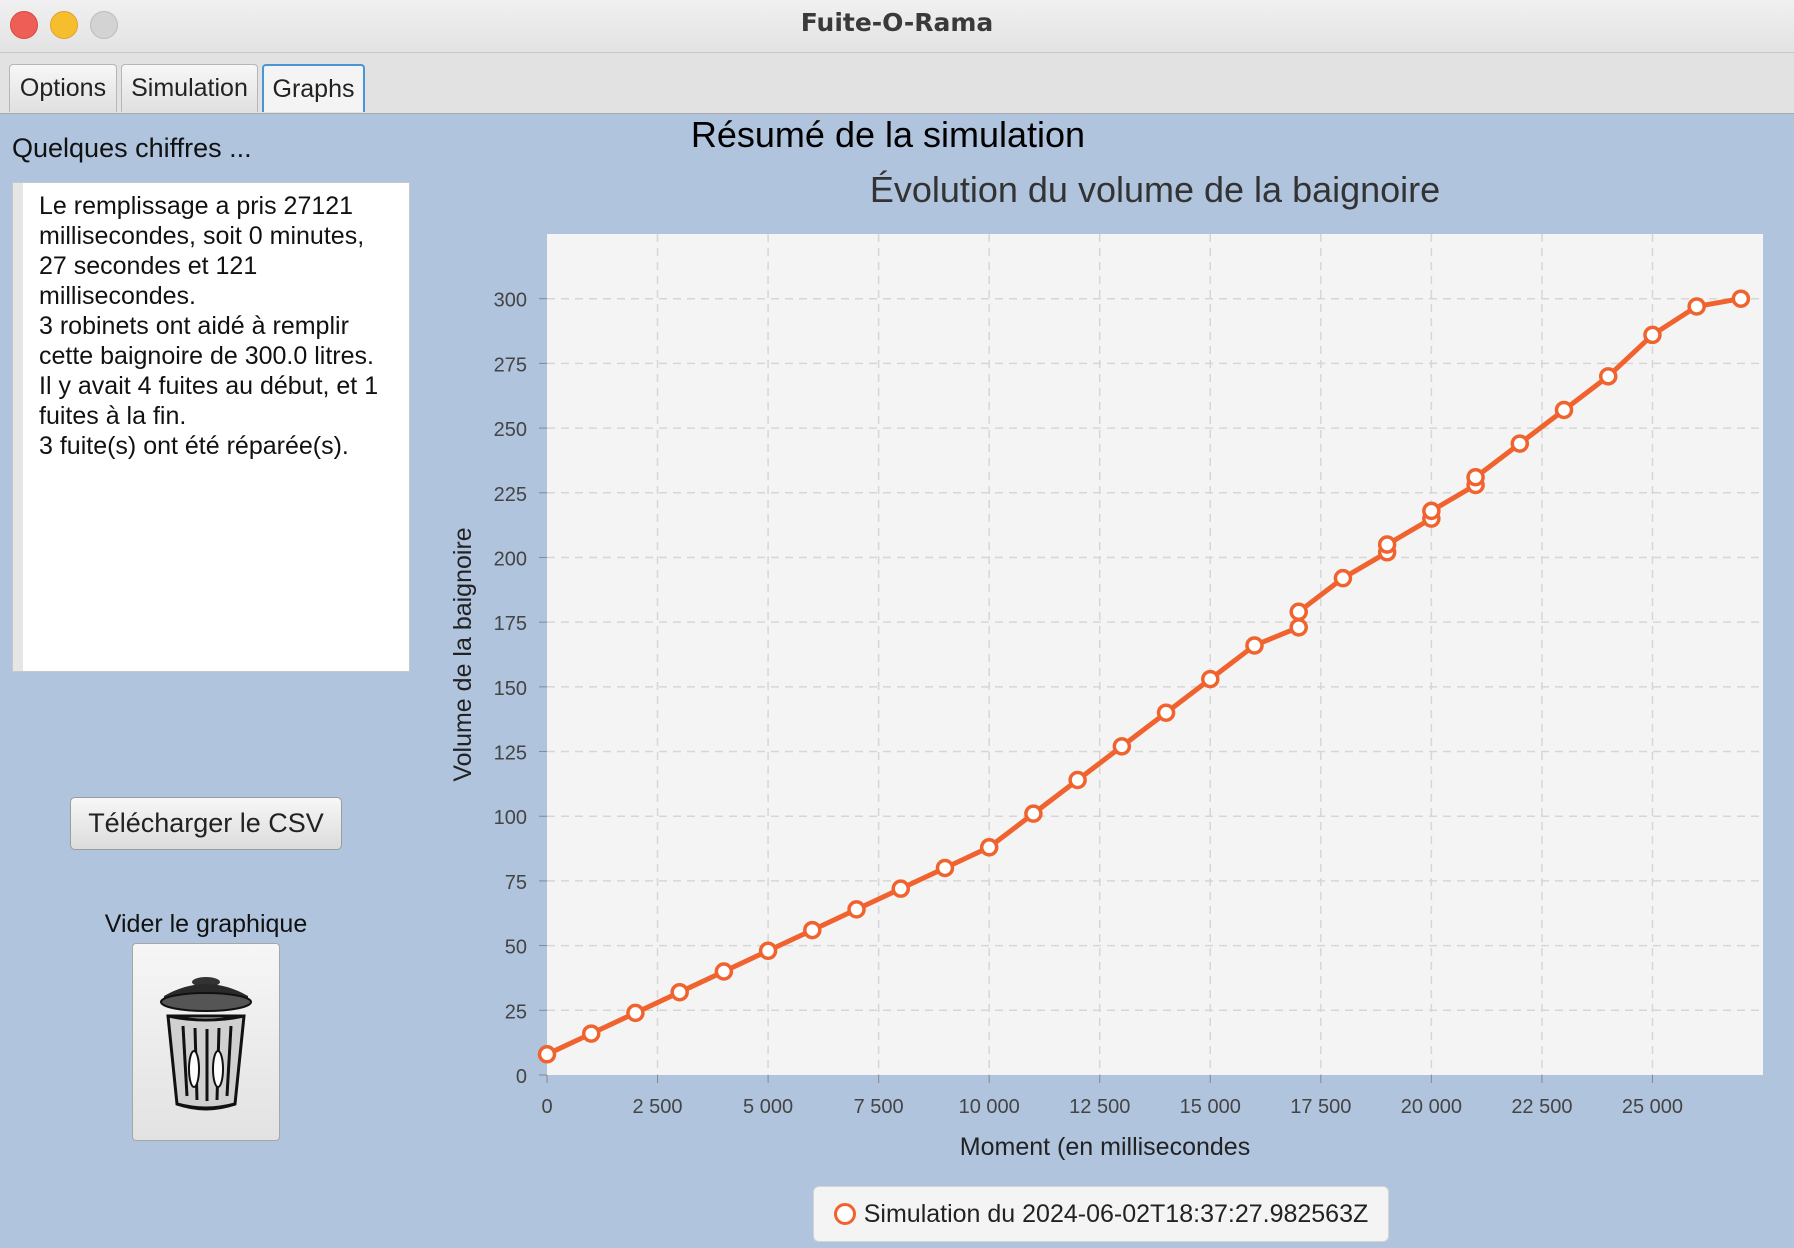 The height and width of the screenshot is (1248, 1794). What do you see at coordinates (516, 883) in the screenshot?
I see `y-tick-label: 75` at bounding box center [516, 883].